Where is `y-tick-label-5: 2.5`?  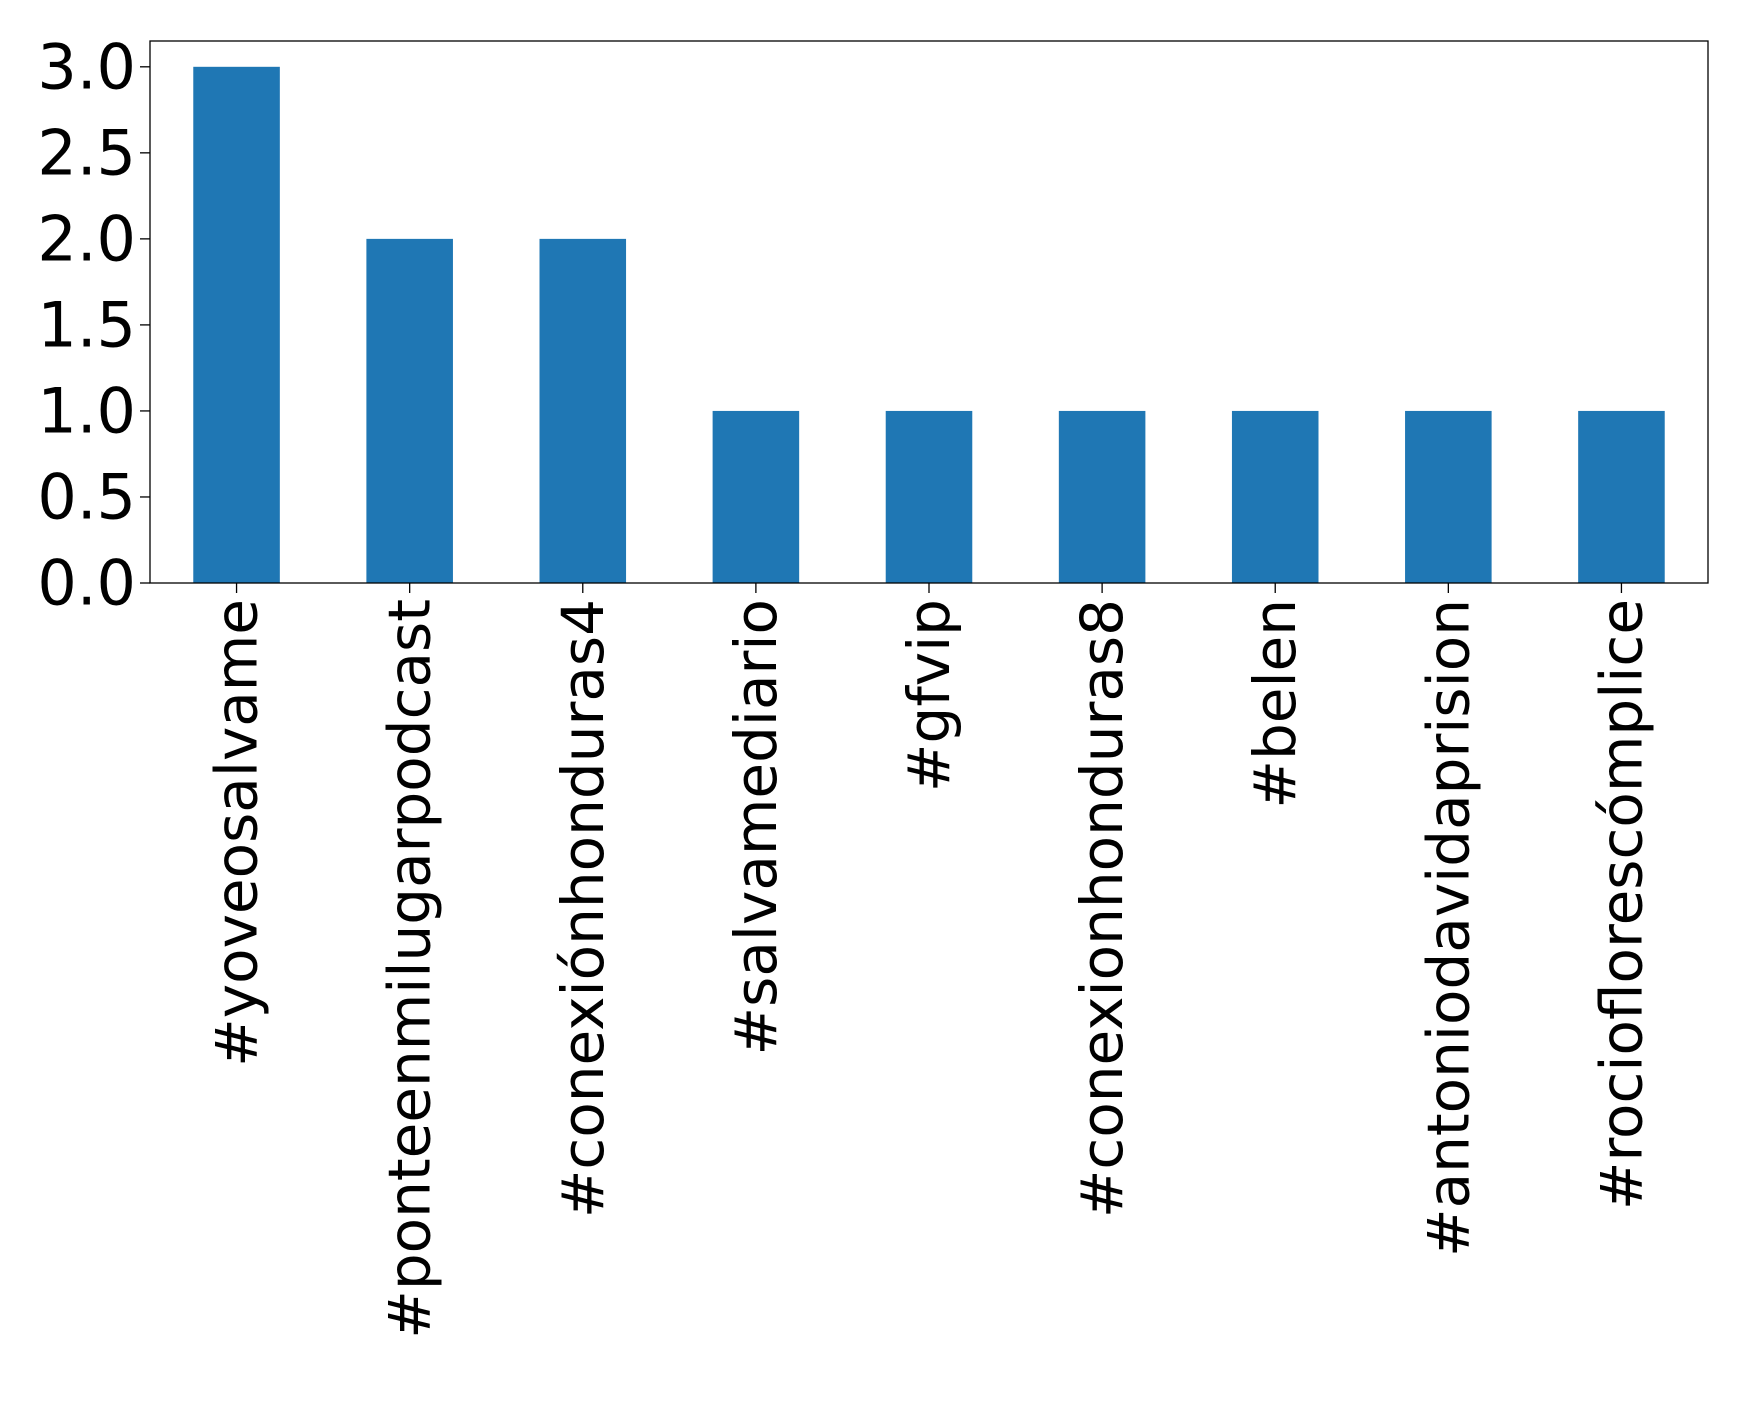
y-tick-label-5: 2.5 is located at coordinates (86, 152).